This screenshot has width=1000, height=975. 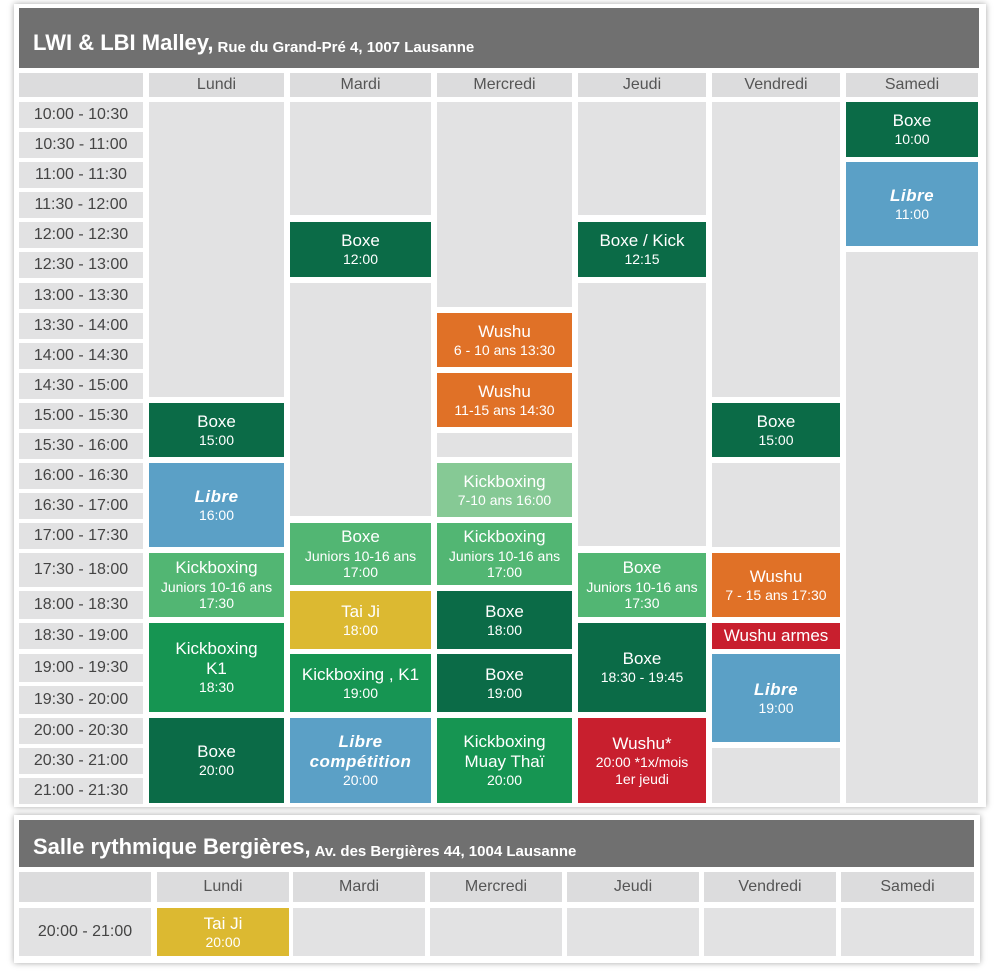 I want to click on event-time: 11:00, so click(x=912, y=213).